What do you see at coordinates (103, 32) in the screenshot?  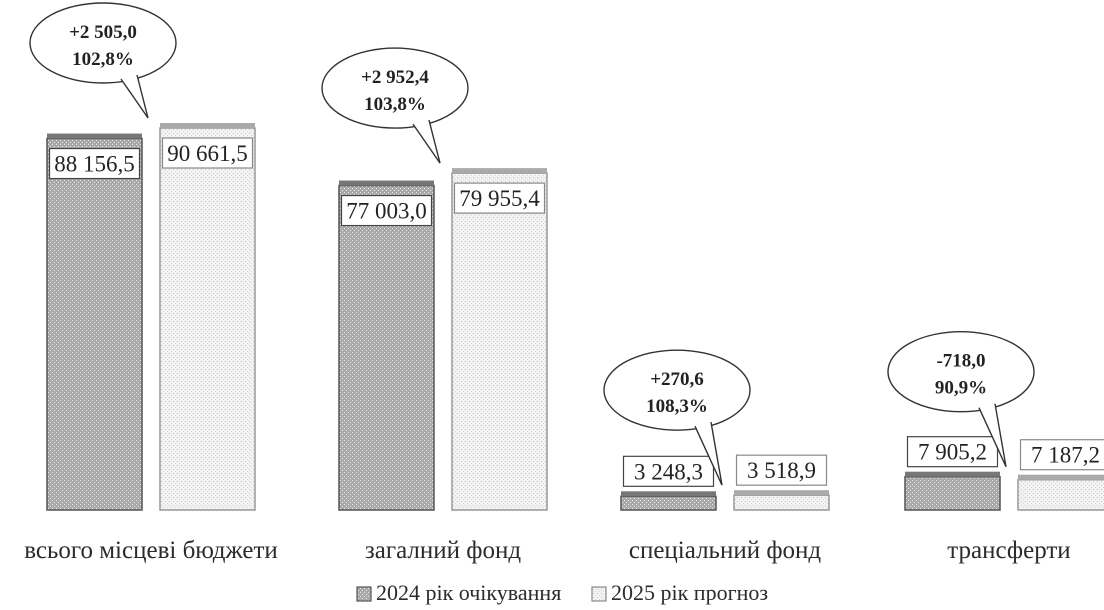 I see `callout-diff: +2 505,0` at bounding box center [103, 32].